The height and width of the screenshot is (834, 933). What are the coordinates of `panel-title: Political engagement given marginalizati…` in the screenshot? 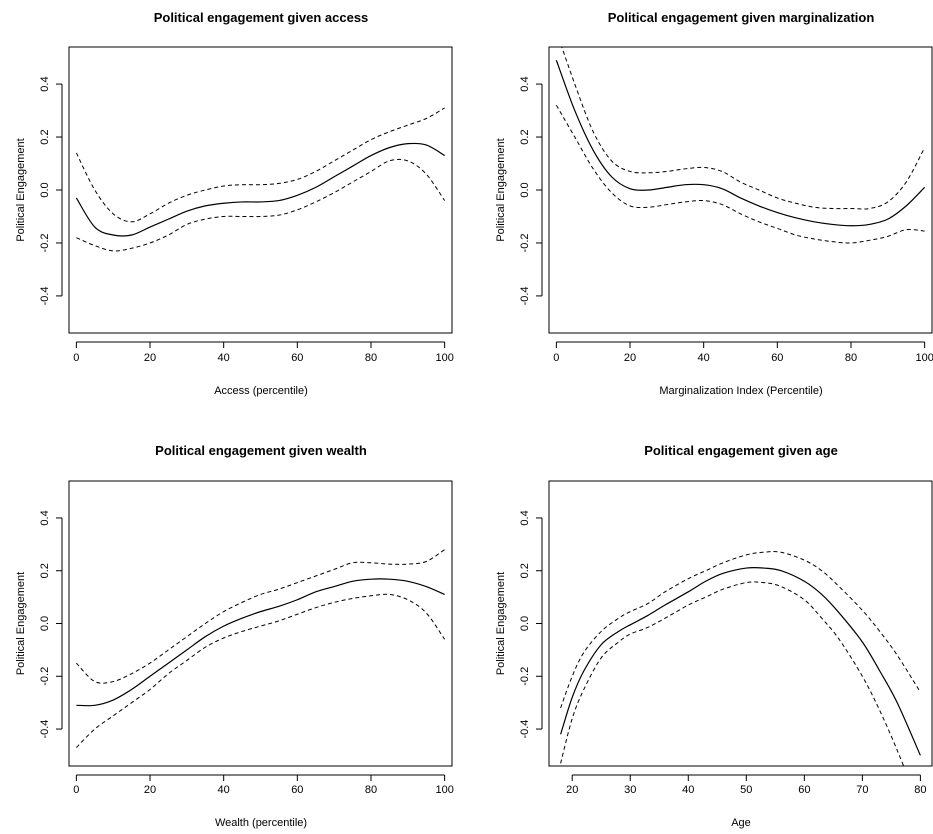 It's located at (741, 17).